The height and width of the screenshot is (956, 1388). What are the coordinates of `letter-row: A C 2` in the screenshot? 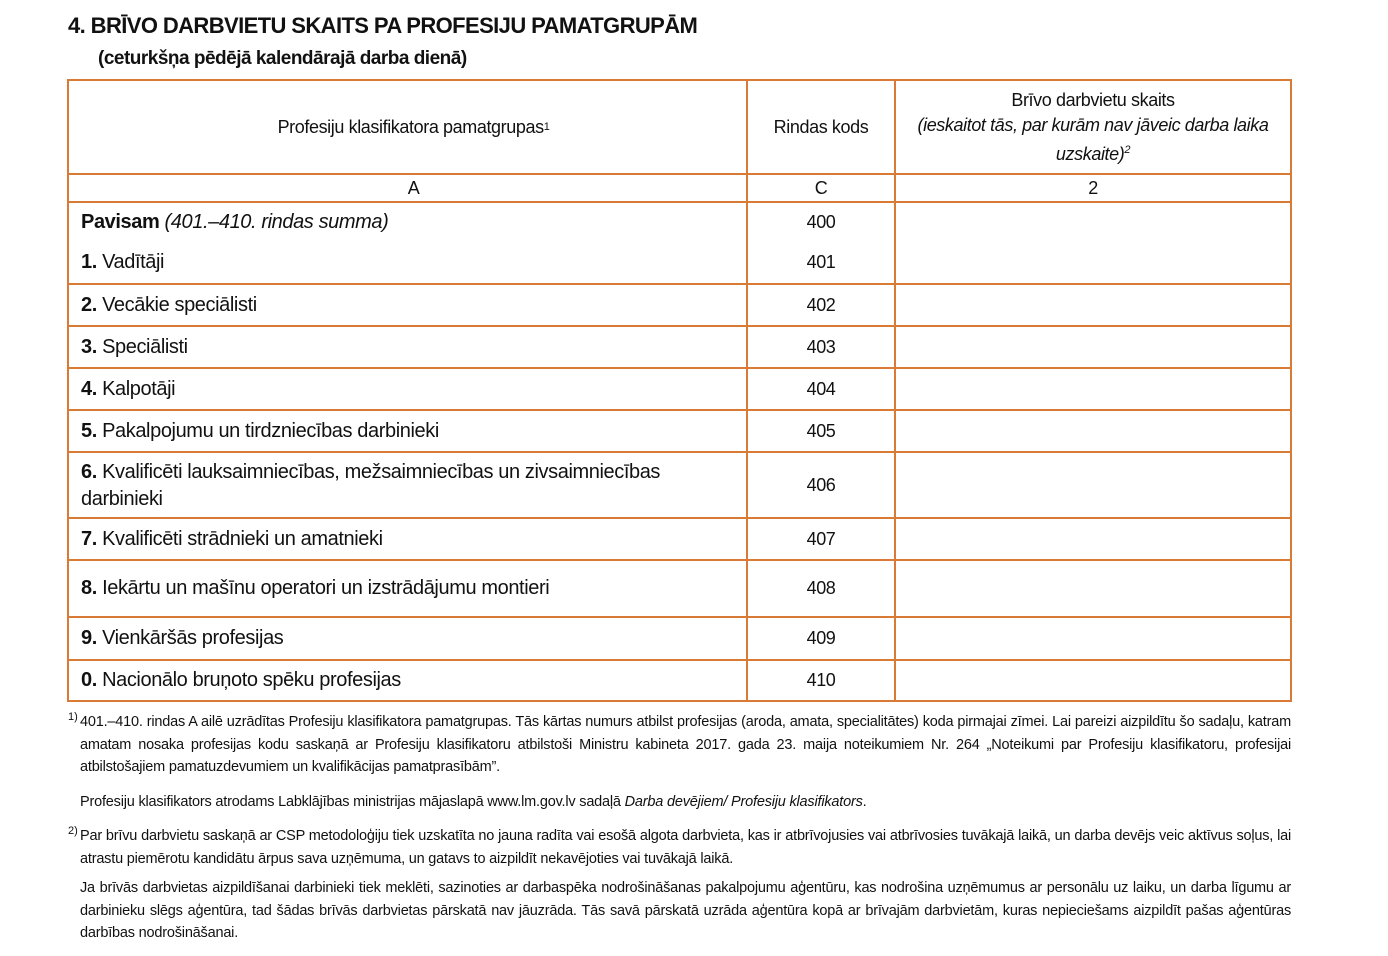 It's located at (679, 187).